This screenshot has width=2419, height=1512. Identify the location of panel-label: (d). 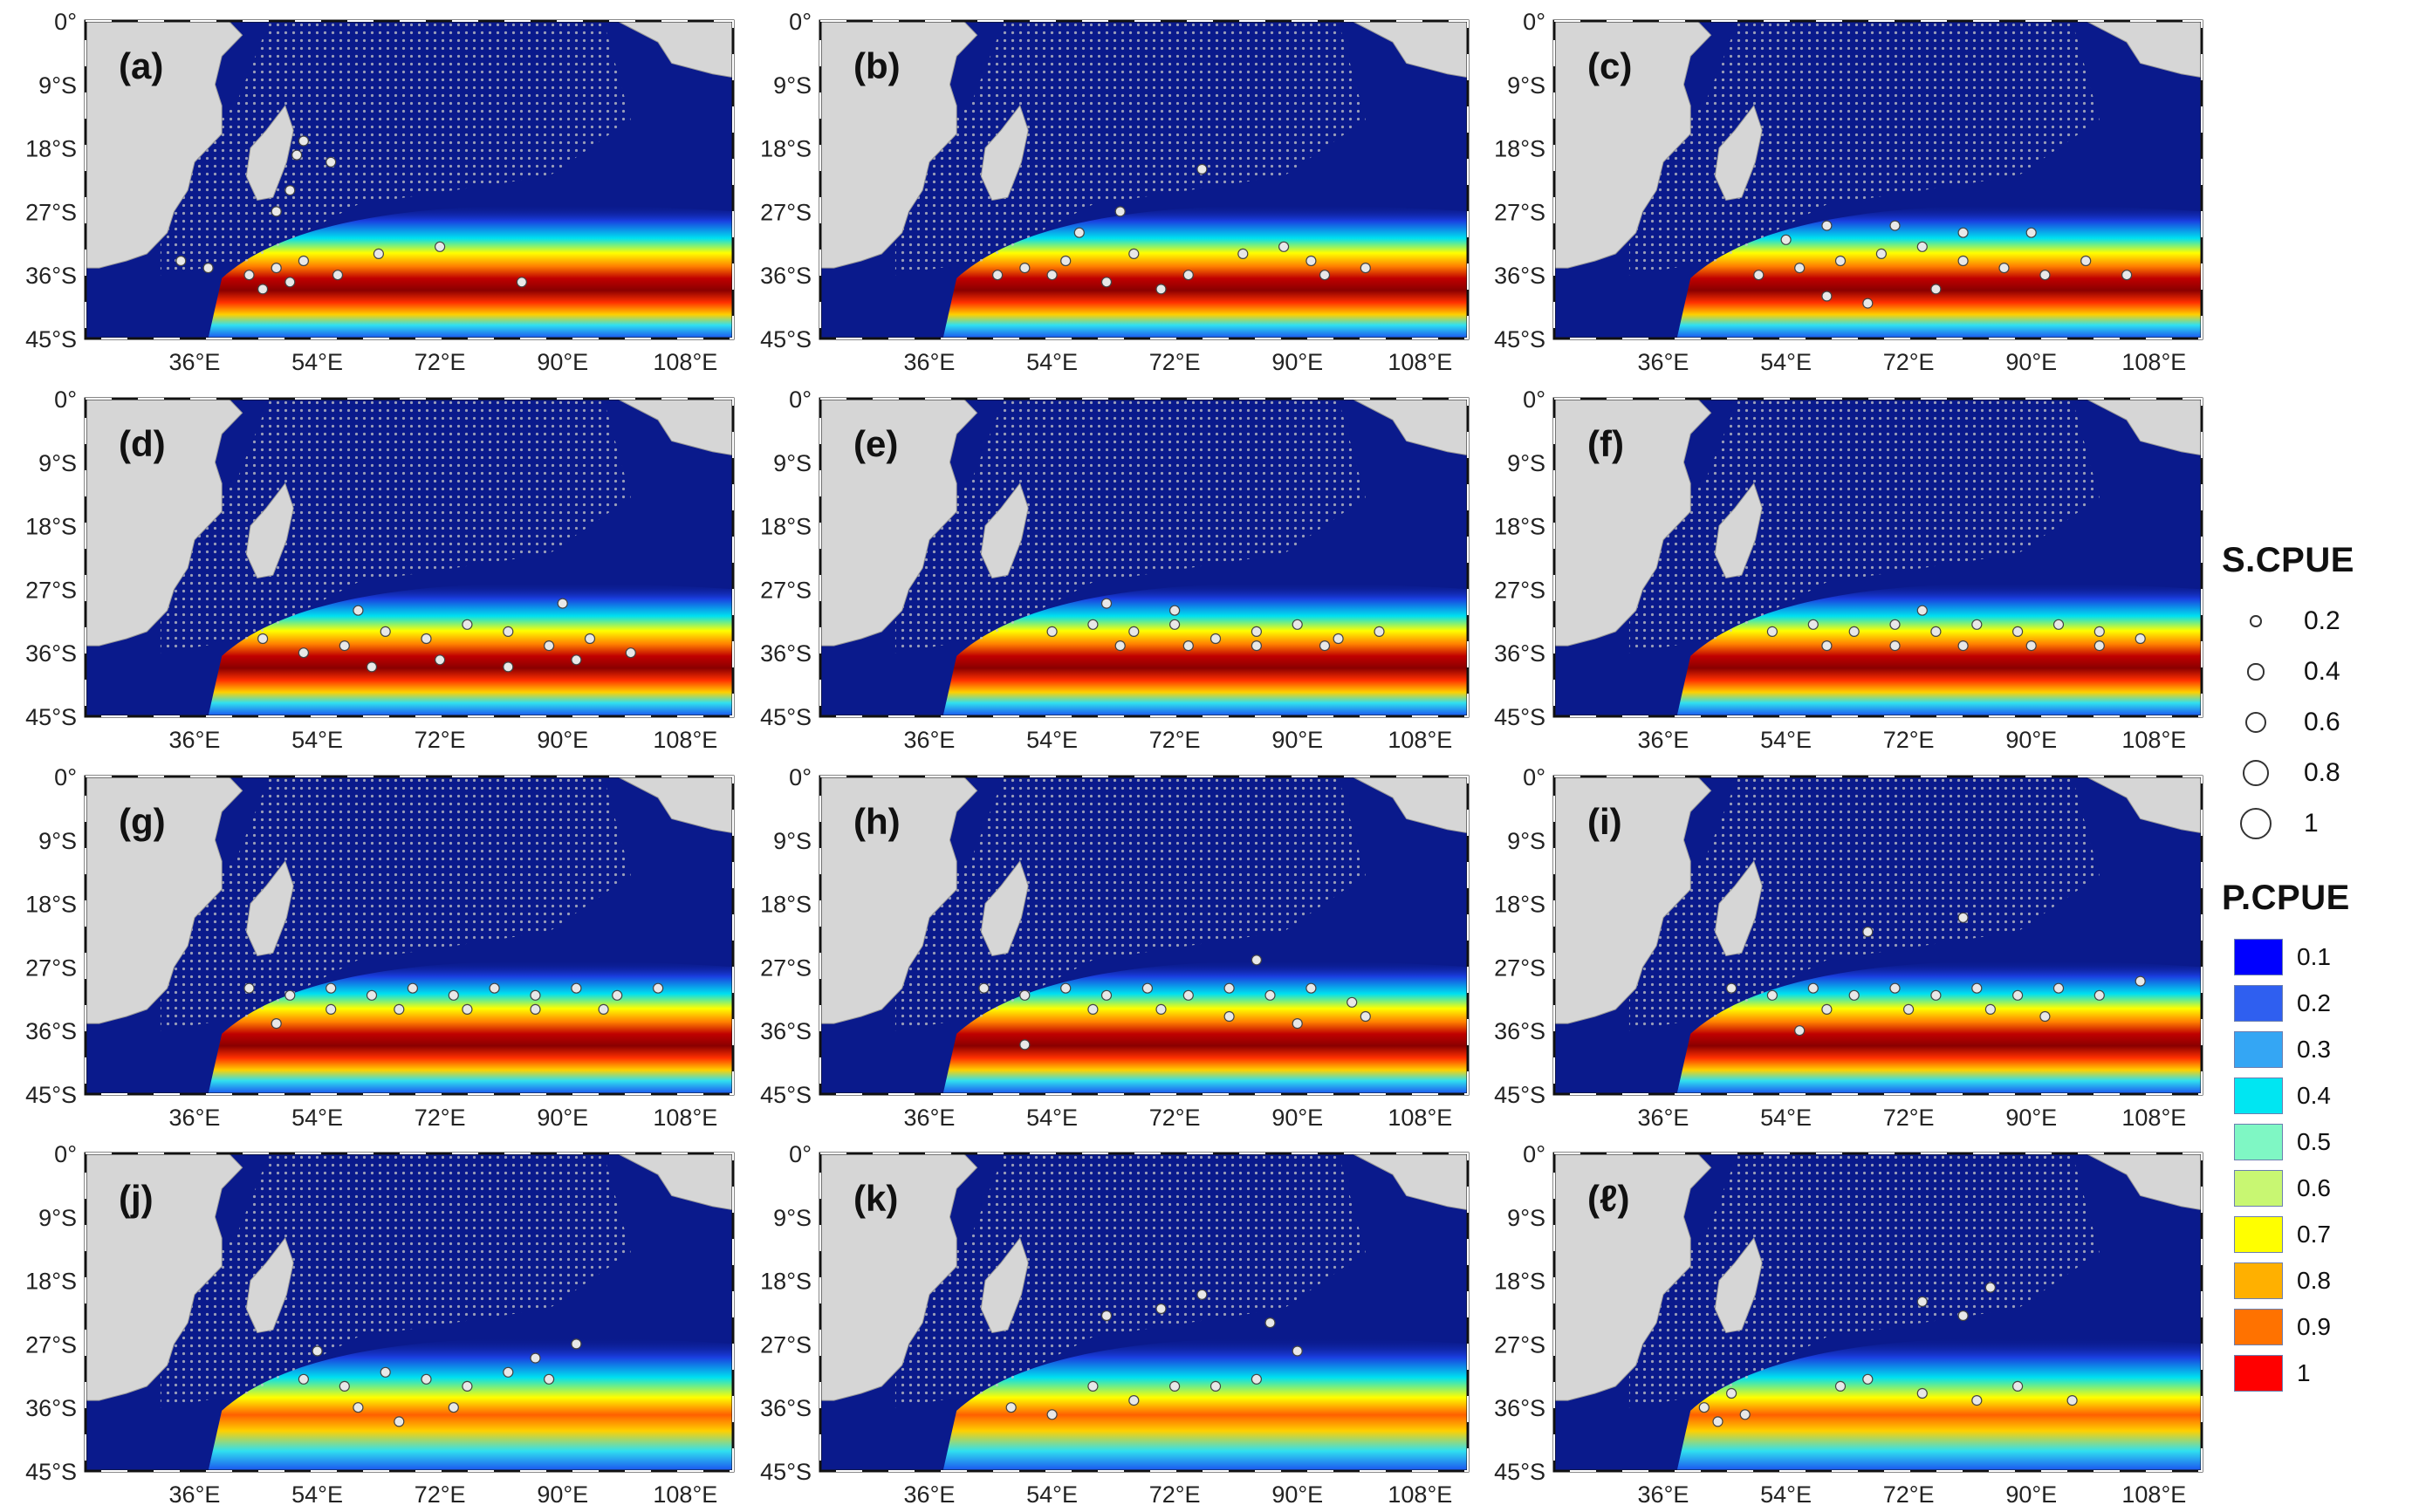
(143, 443).